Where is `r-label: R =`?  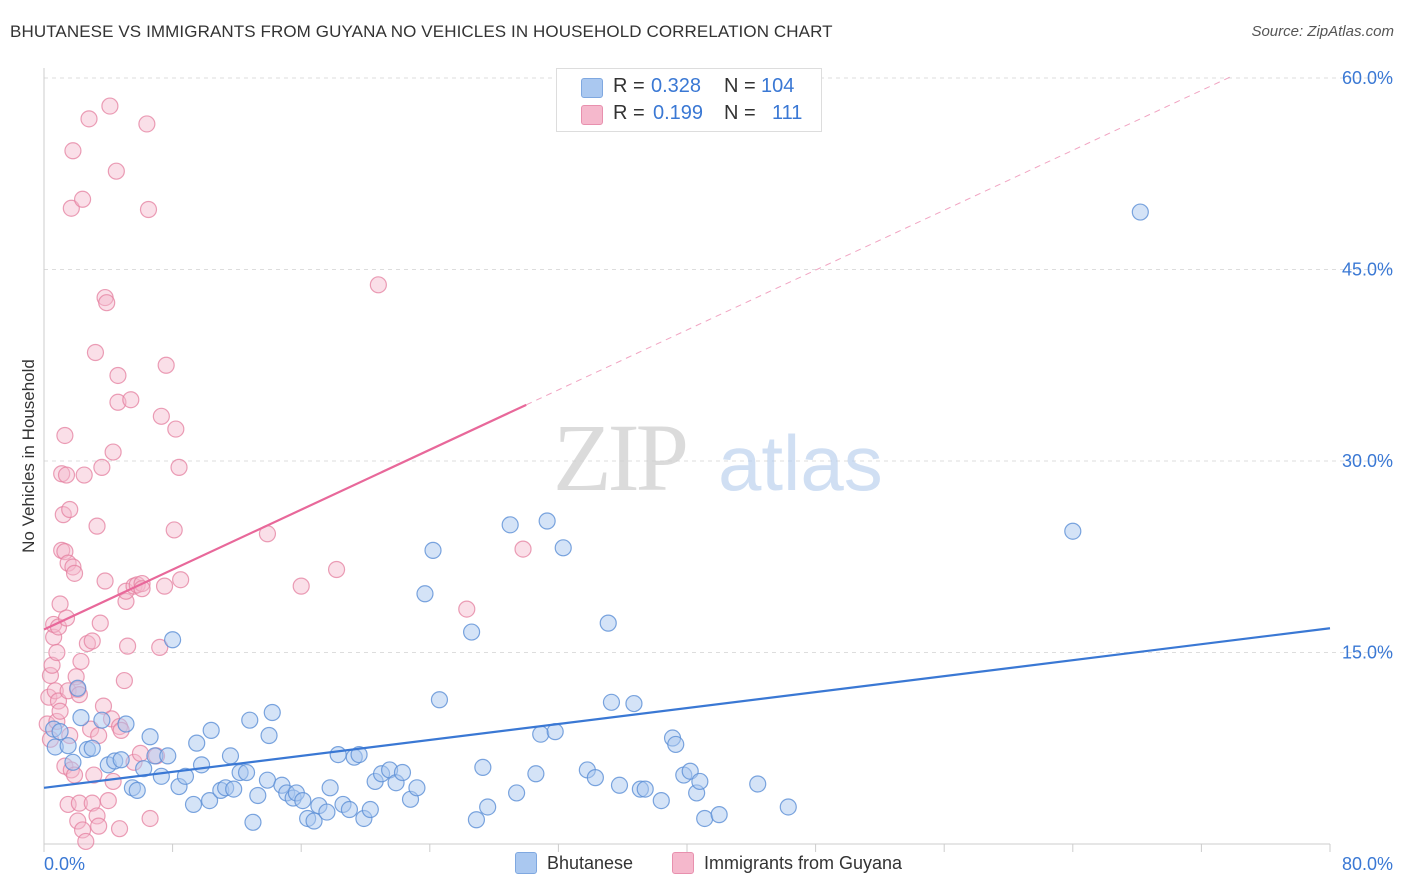
r-label: R = is located at coordinates (629, 86).